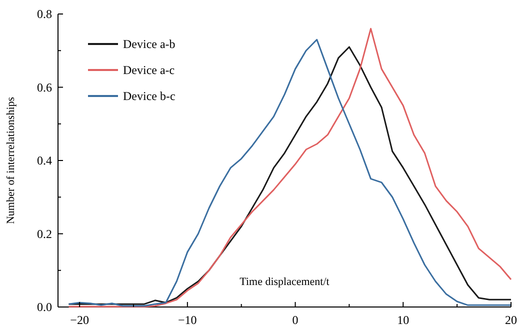 The image size is (527, 336). What do you see at coordinates (187, 320) in the screenshot?
I see `x-tick-label: −10` at bounding box center [187, 320].